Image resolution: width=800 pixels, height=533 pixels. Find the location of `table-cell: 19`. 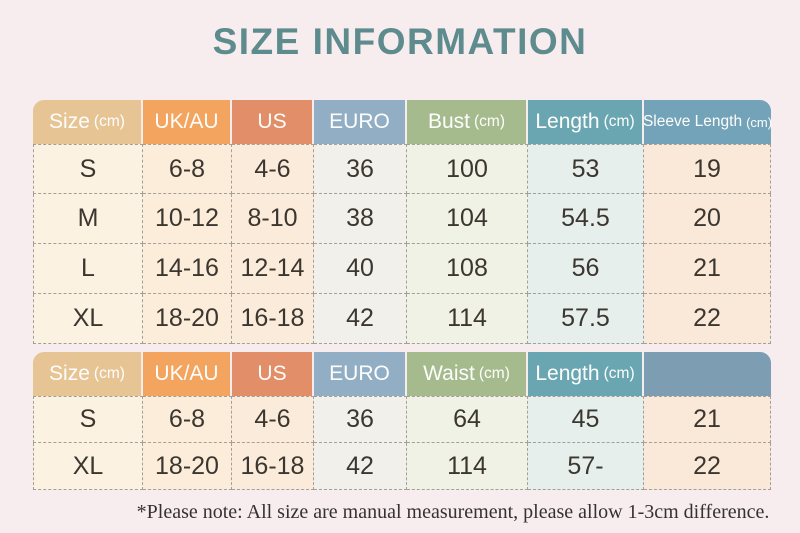

table-cell: 19 is located at coordinates (707, 169).